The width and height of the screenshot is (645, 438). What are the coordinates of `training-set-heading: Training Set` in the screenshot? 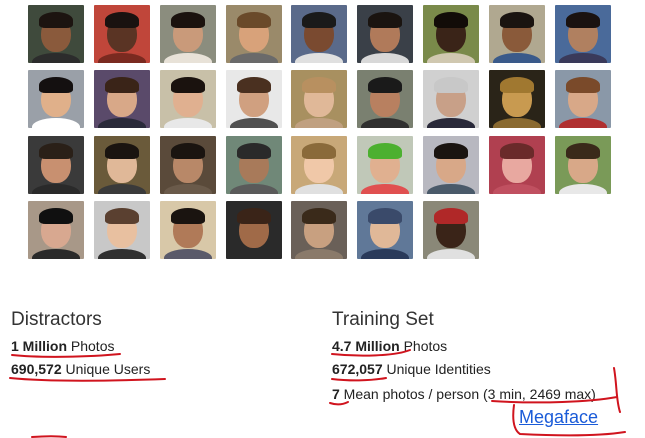 It's located at (383, 319).